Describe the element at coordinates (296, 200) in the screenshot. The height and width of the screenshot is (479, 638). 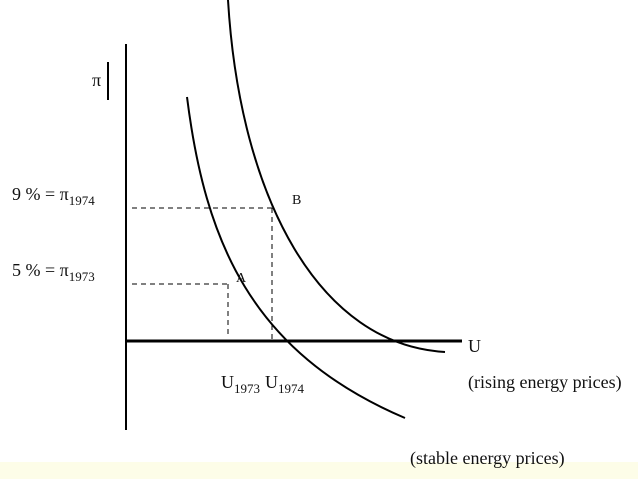
I see `point-label: B` at that location.